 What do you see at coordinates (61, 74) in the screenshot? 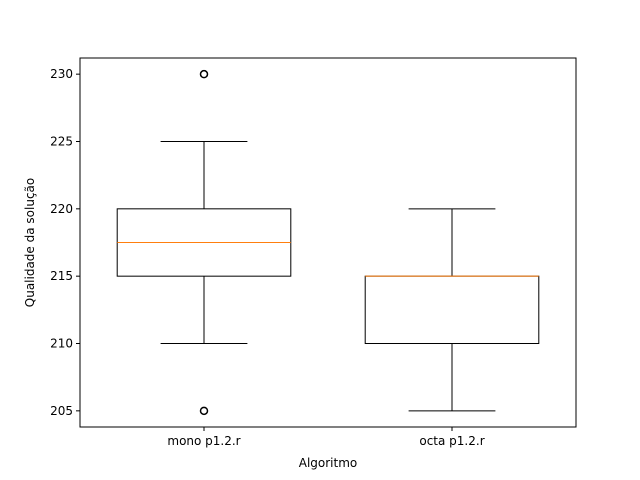
I see `y-tick-label: 230` at bounding box center [61, 74].